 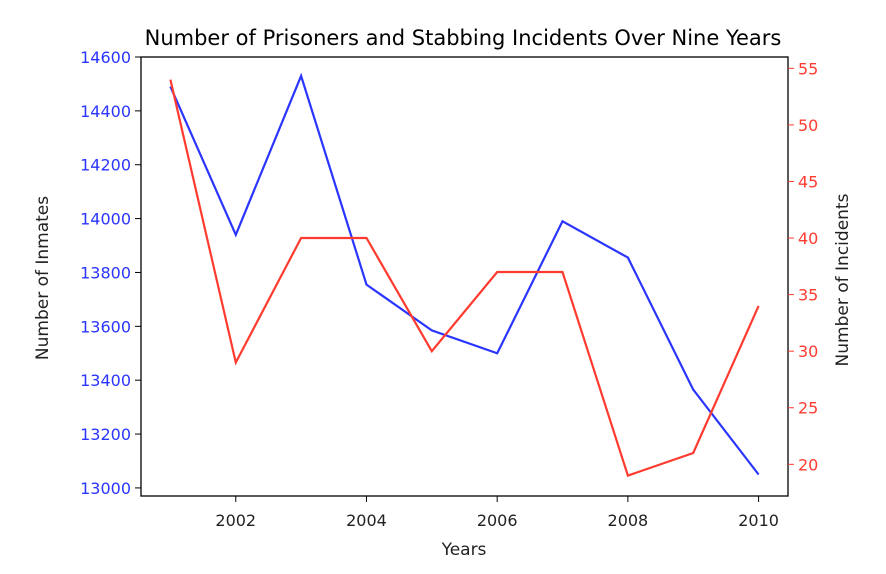 I want to click on x-tick-label: 2006, so click(x=497, y=520).